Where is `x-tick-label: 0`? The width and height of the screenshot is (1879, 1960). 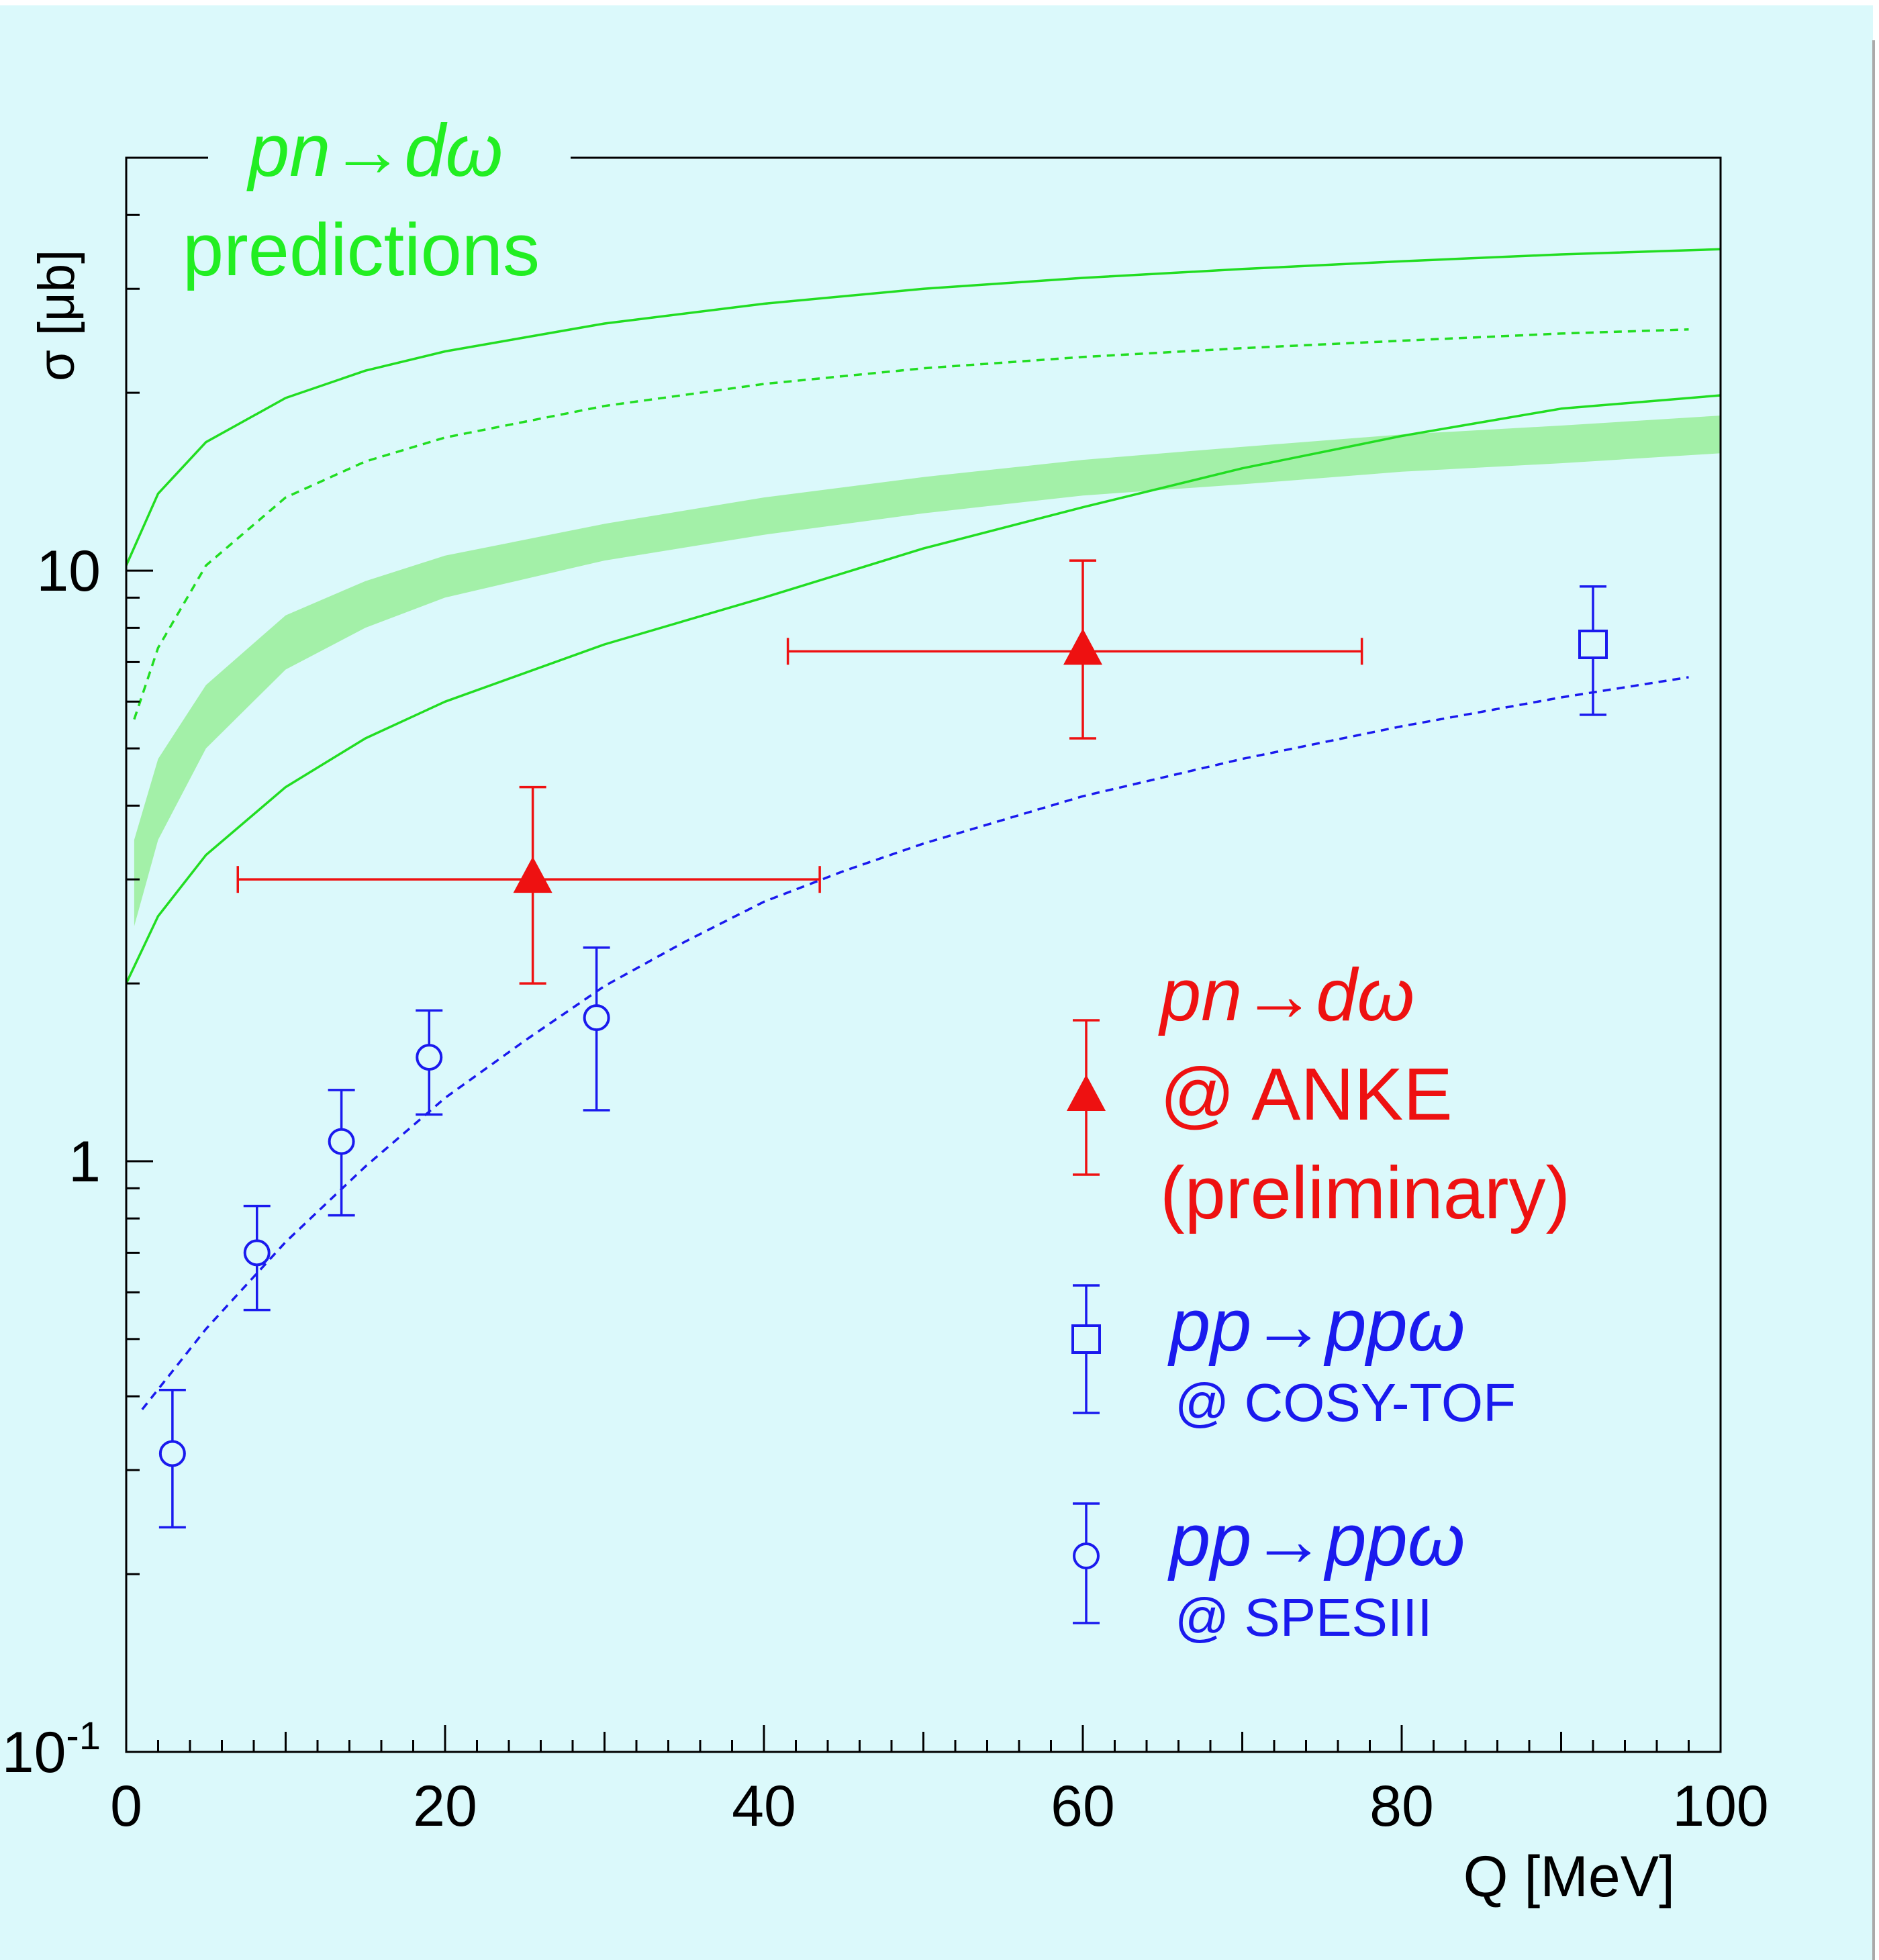 x-tick-label: 0 is located at coordinates (126, 1807).